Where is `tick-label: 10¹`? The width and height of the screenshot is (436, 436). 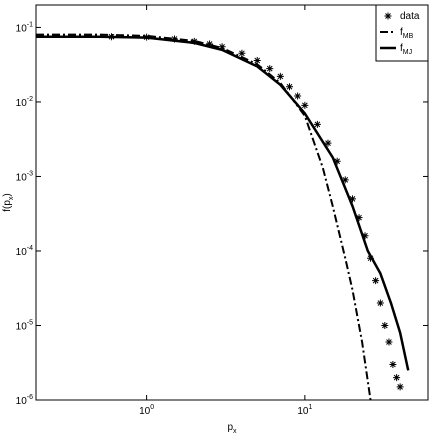 tick-label: 10¹ is located at coordinates (304, 410).